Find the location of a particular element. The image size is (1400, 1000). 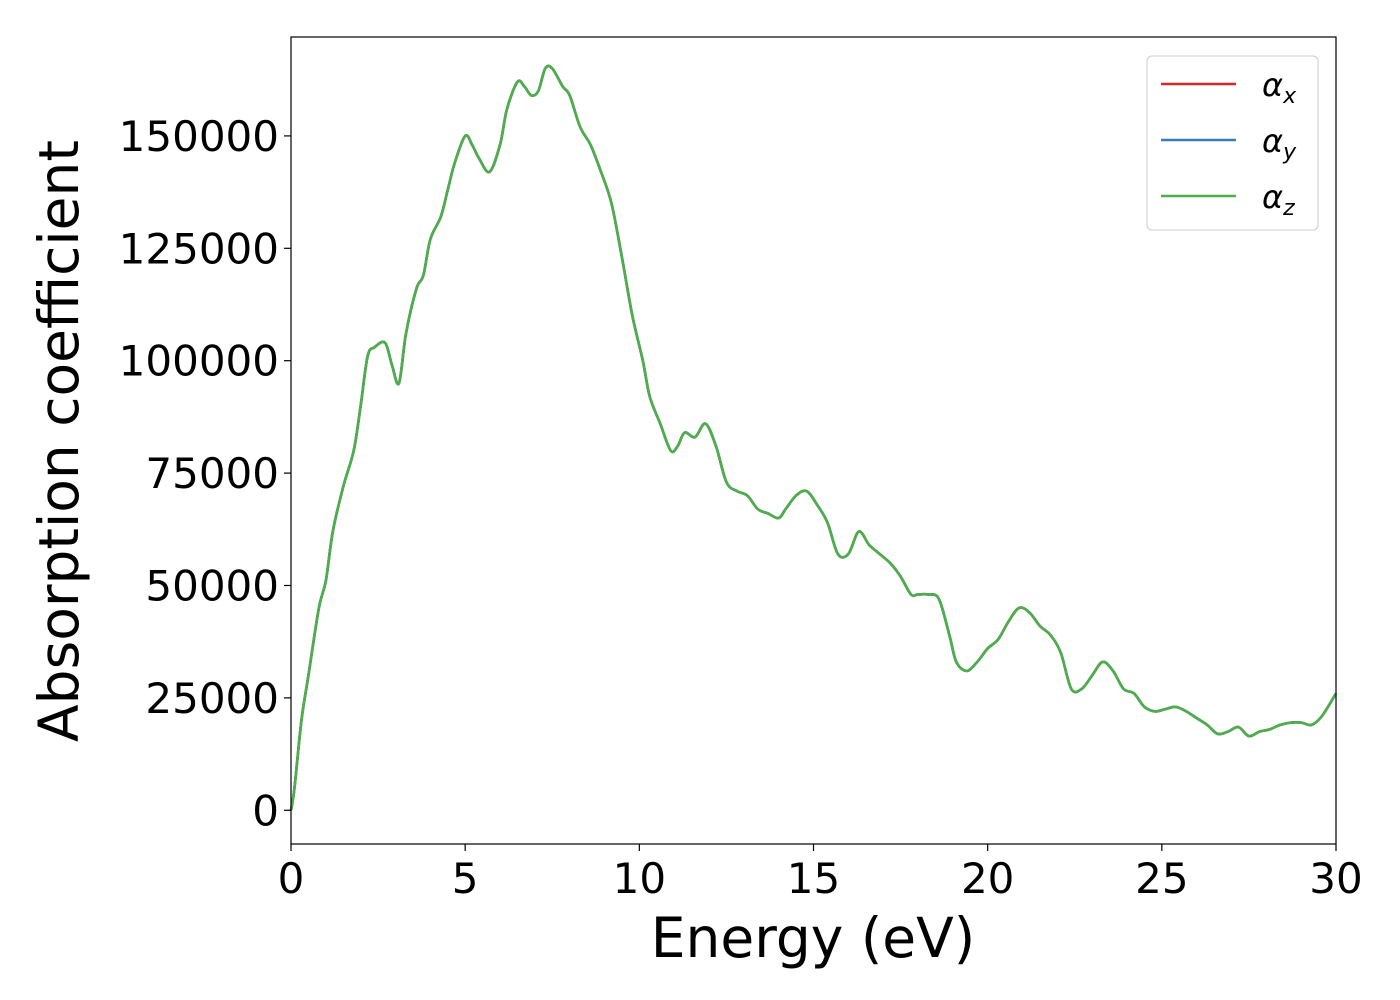

y-tick-label: 0 is located at coordinates (265, 810).